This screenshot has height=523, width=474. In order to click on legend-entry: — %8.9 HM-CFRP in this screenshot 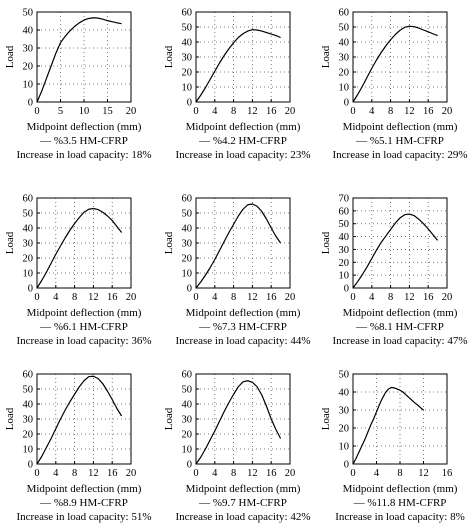, I will do `click(83, 503)`.